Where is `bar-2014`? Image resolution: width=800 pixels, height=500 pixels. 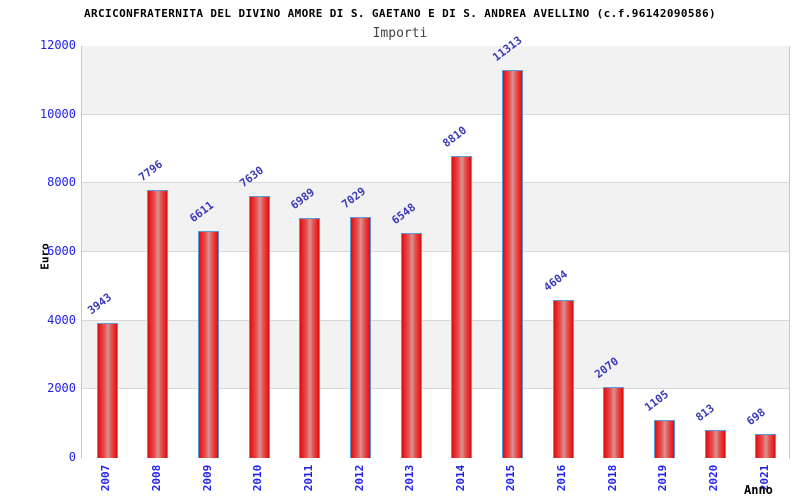 bar-2014 is located at coordinates (461, 307).